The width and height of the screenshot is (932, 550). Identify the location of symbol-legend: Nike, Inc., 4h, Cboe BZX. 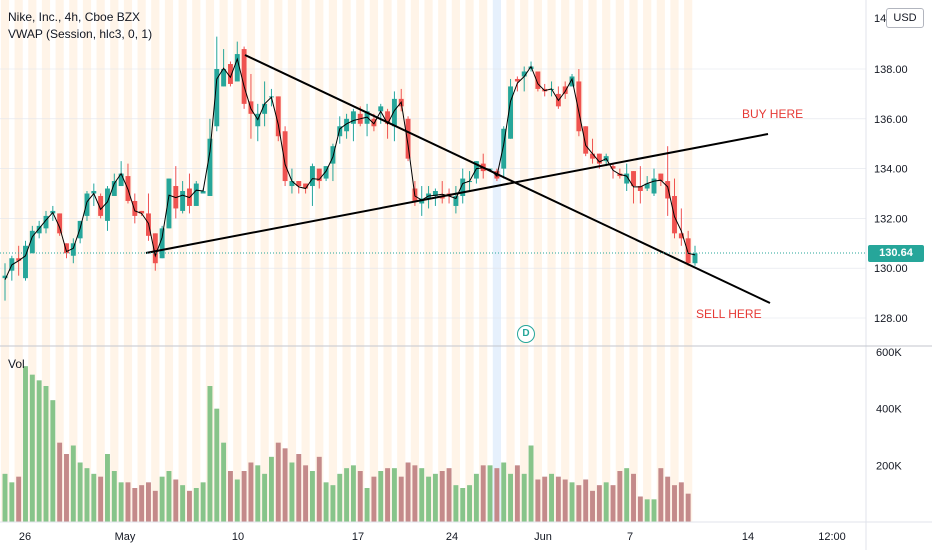
(74, 17).